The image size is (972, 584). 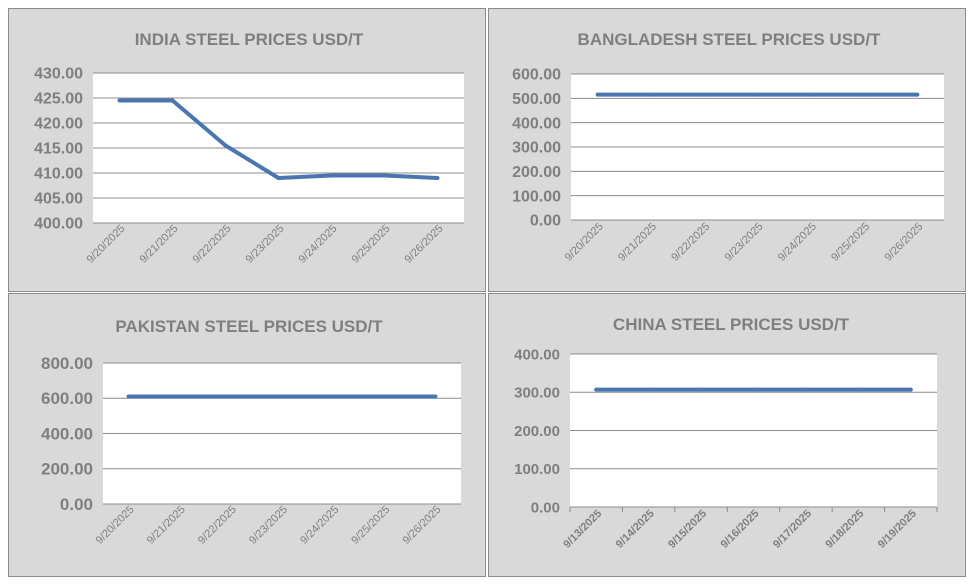 I want to click on china-y-tick-label: 300.00, so click(x=537, y=393).